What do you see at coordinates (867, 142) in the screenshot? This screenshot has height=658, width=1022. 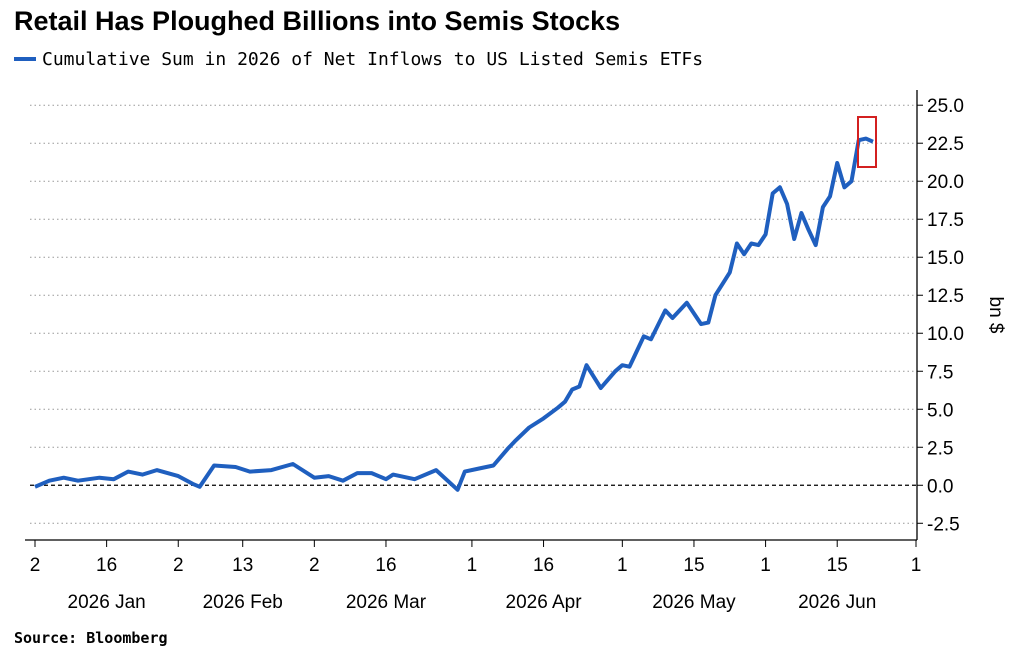 I see `highlight-box` at bounding box center [867, 142].